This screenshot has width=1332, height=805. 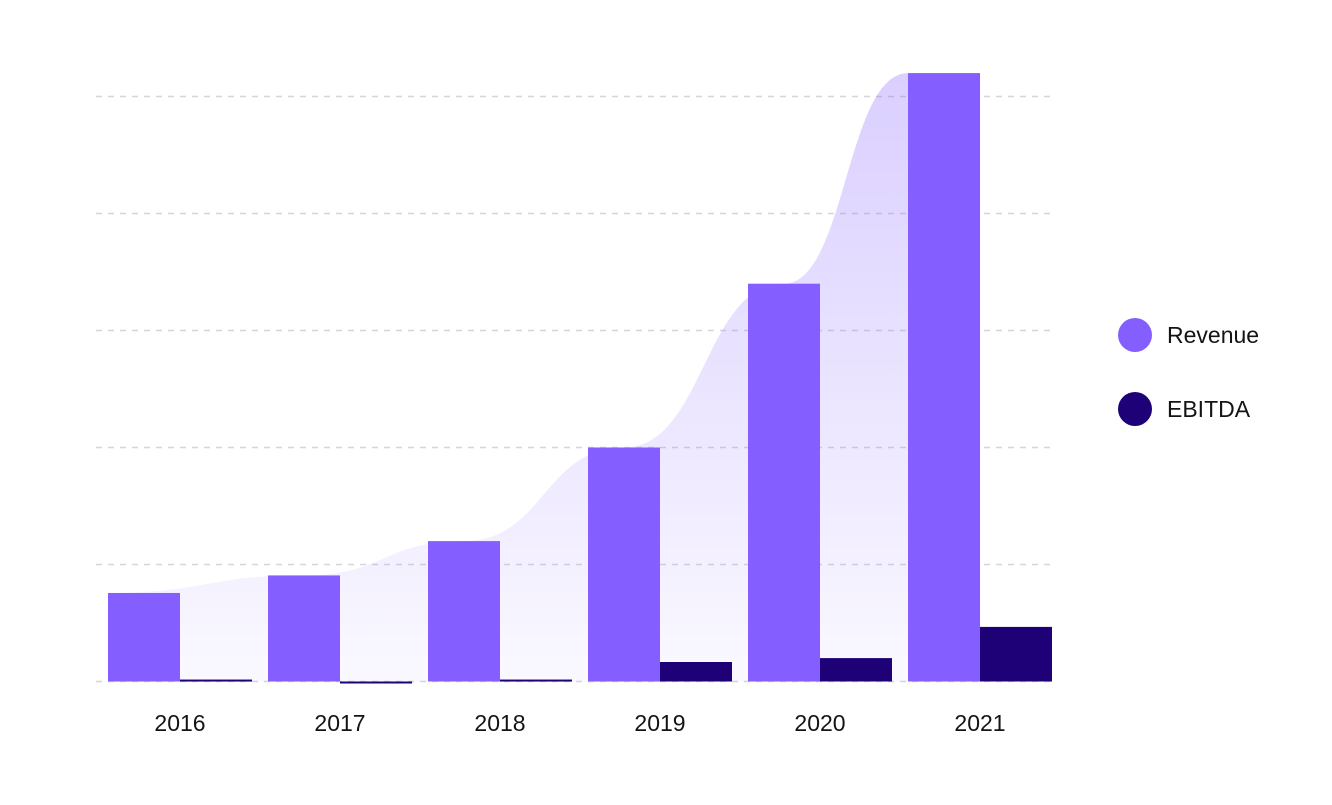 What do you see at coordinates (144, 637) in the screenshot?
I see `bar-revenue-2016` at bounding box center [144, 637].